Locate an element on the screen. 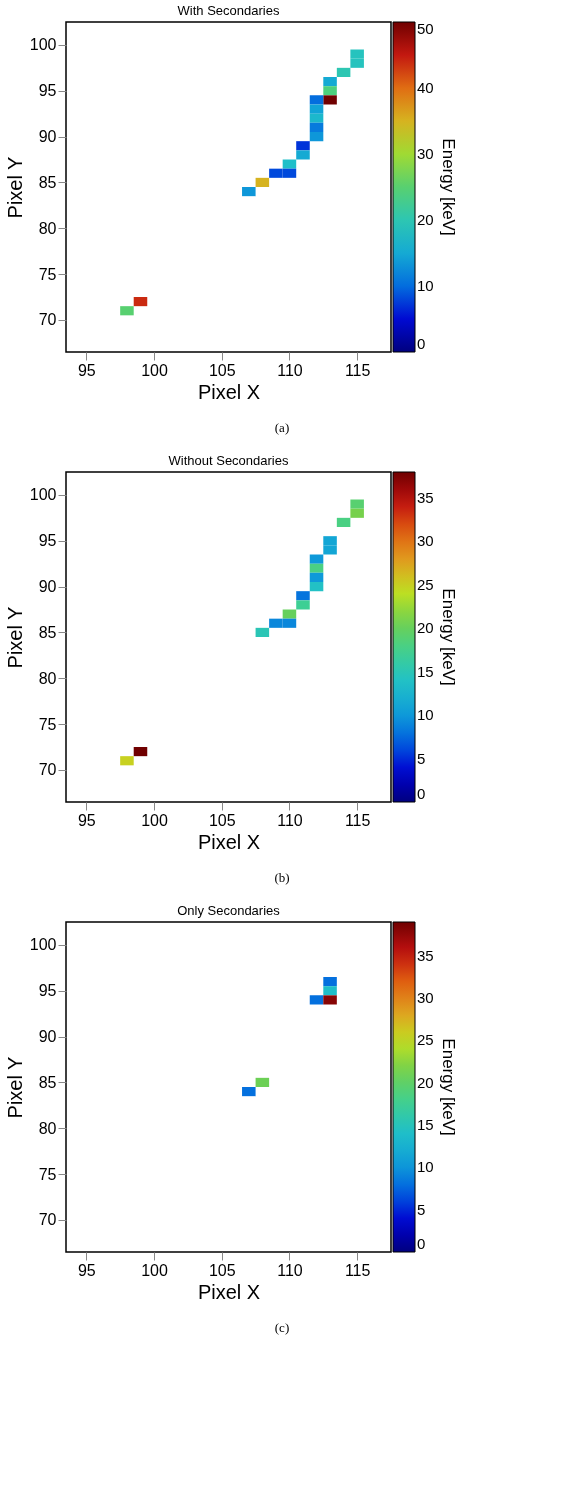  text: (a) is located at coordinates (282, 428).